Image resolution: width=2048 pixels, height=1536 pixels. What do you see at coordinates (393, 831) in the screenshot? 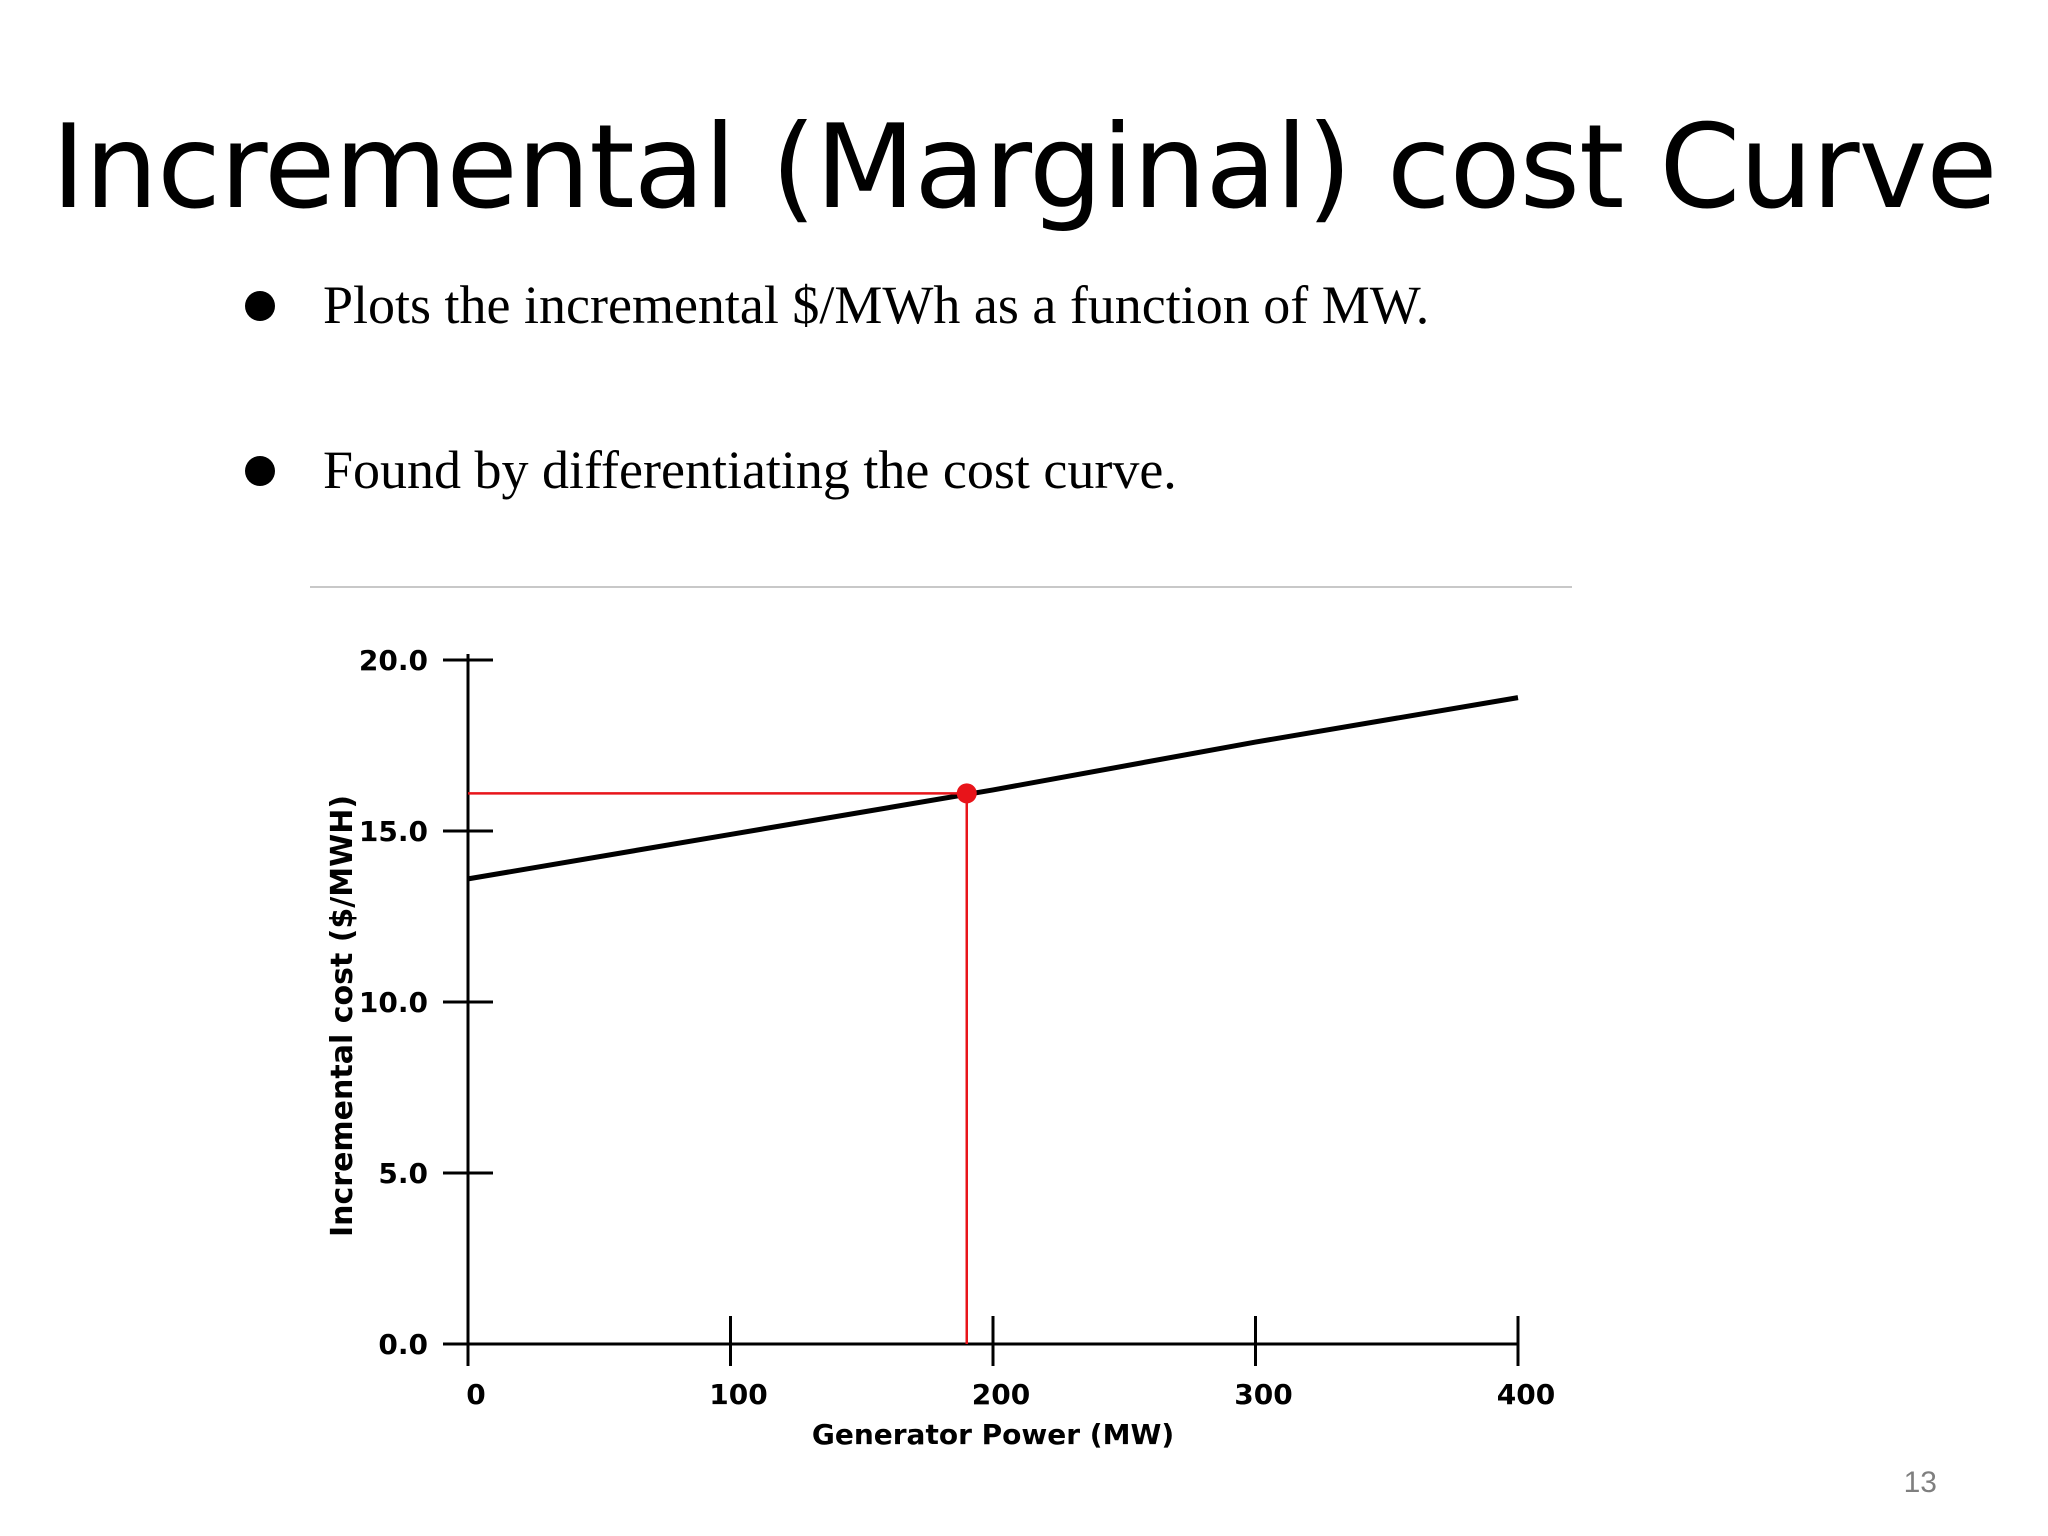
I see `y-tick-label: 15.0` at bounding box center [393, 831].